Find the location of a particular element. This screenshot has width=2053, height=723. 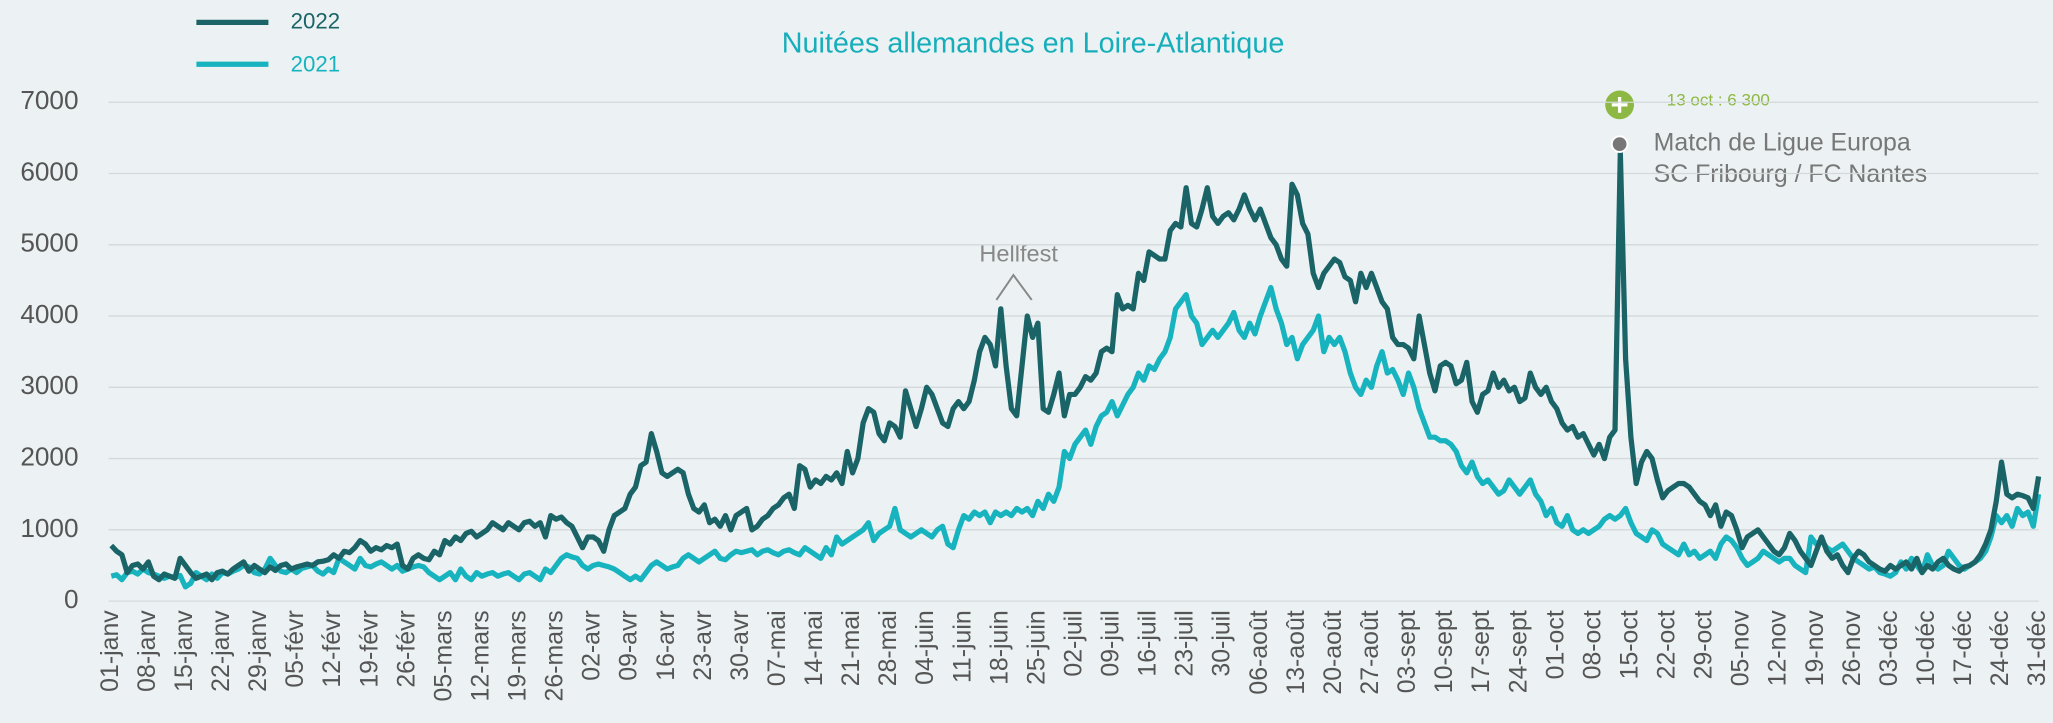

legend-label: 2021 is located at coordinates (316, 63).